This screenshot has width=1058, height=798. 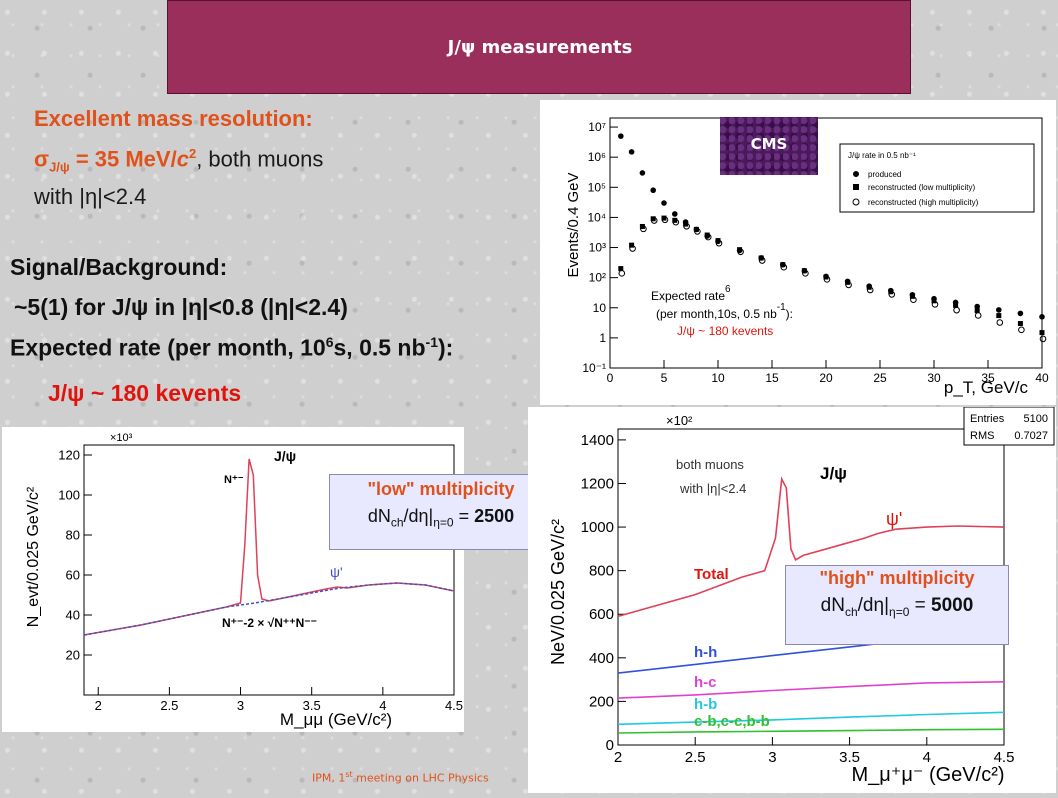 I want to click on title-banner: J/ψ measurements, so click(x=539, y=47).